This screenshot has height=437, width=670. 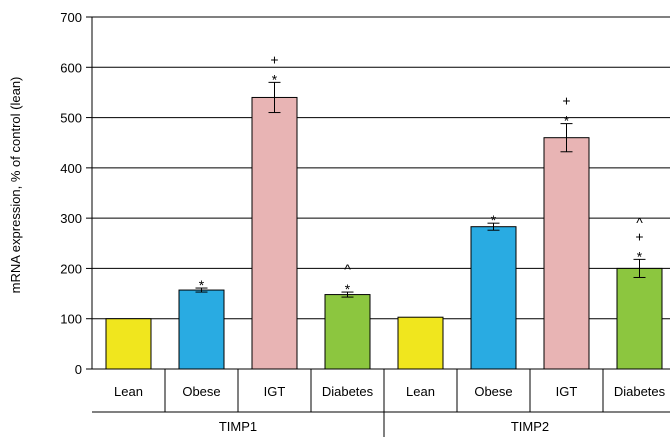 What do you see at coordinates (530, 426) in the screenshot?
I see `group-label: TIMP2` at bounding box center [530, 426].